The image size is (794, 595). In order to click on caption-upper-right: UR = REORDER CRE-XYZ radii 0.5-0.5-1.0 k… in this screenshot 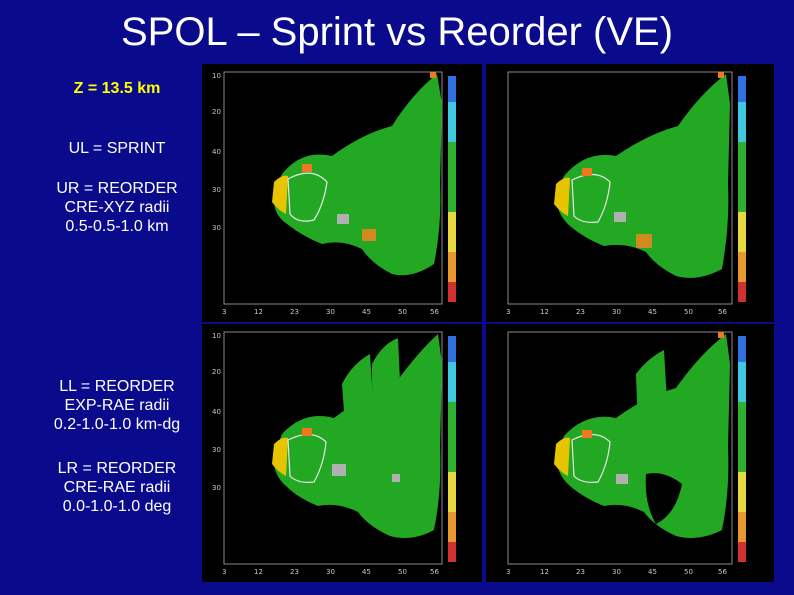, I will do `click(117, 207)`.